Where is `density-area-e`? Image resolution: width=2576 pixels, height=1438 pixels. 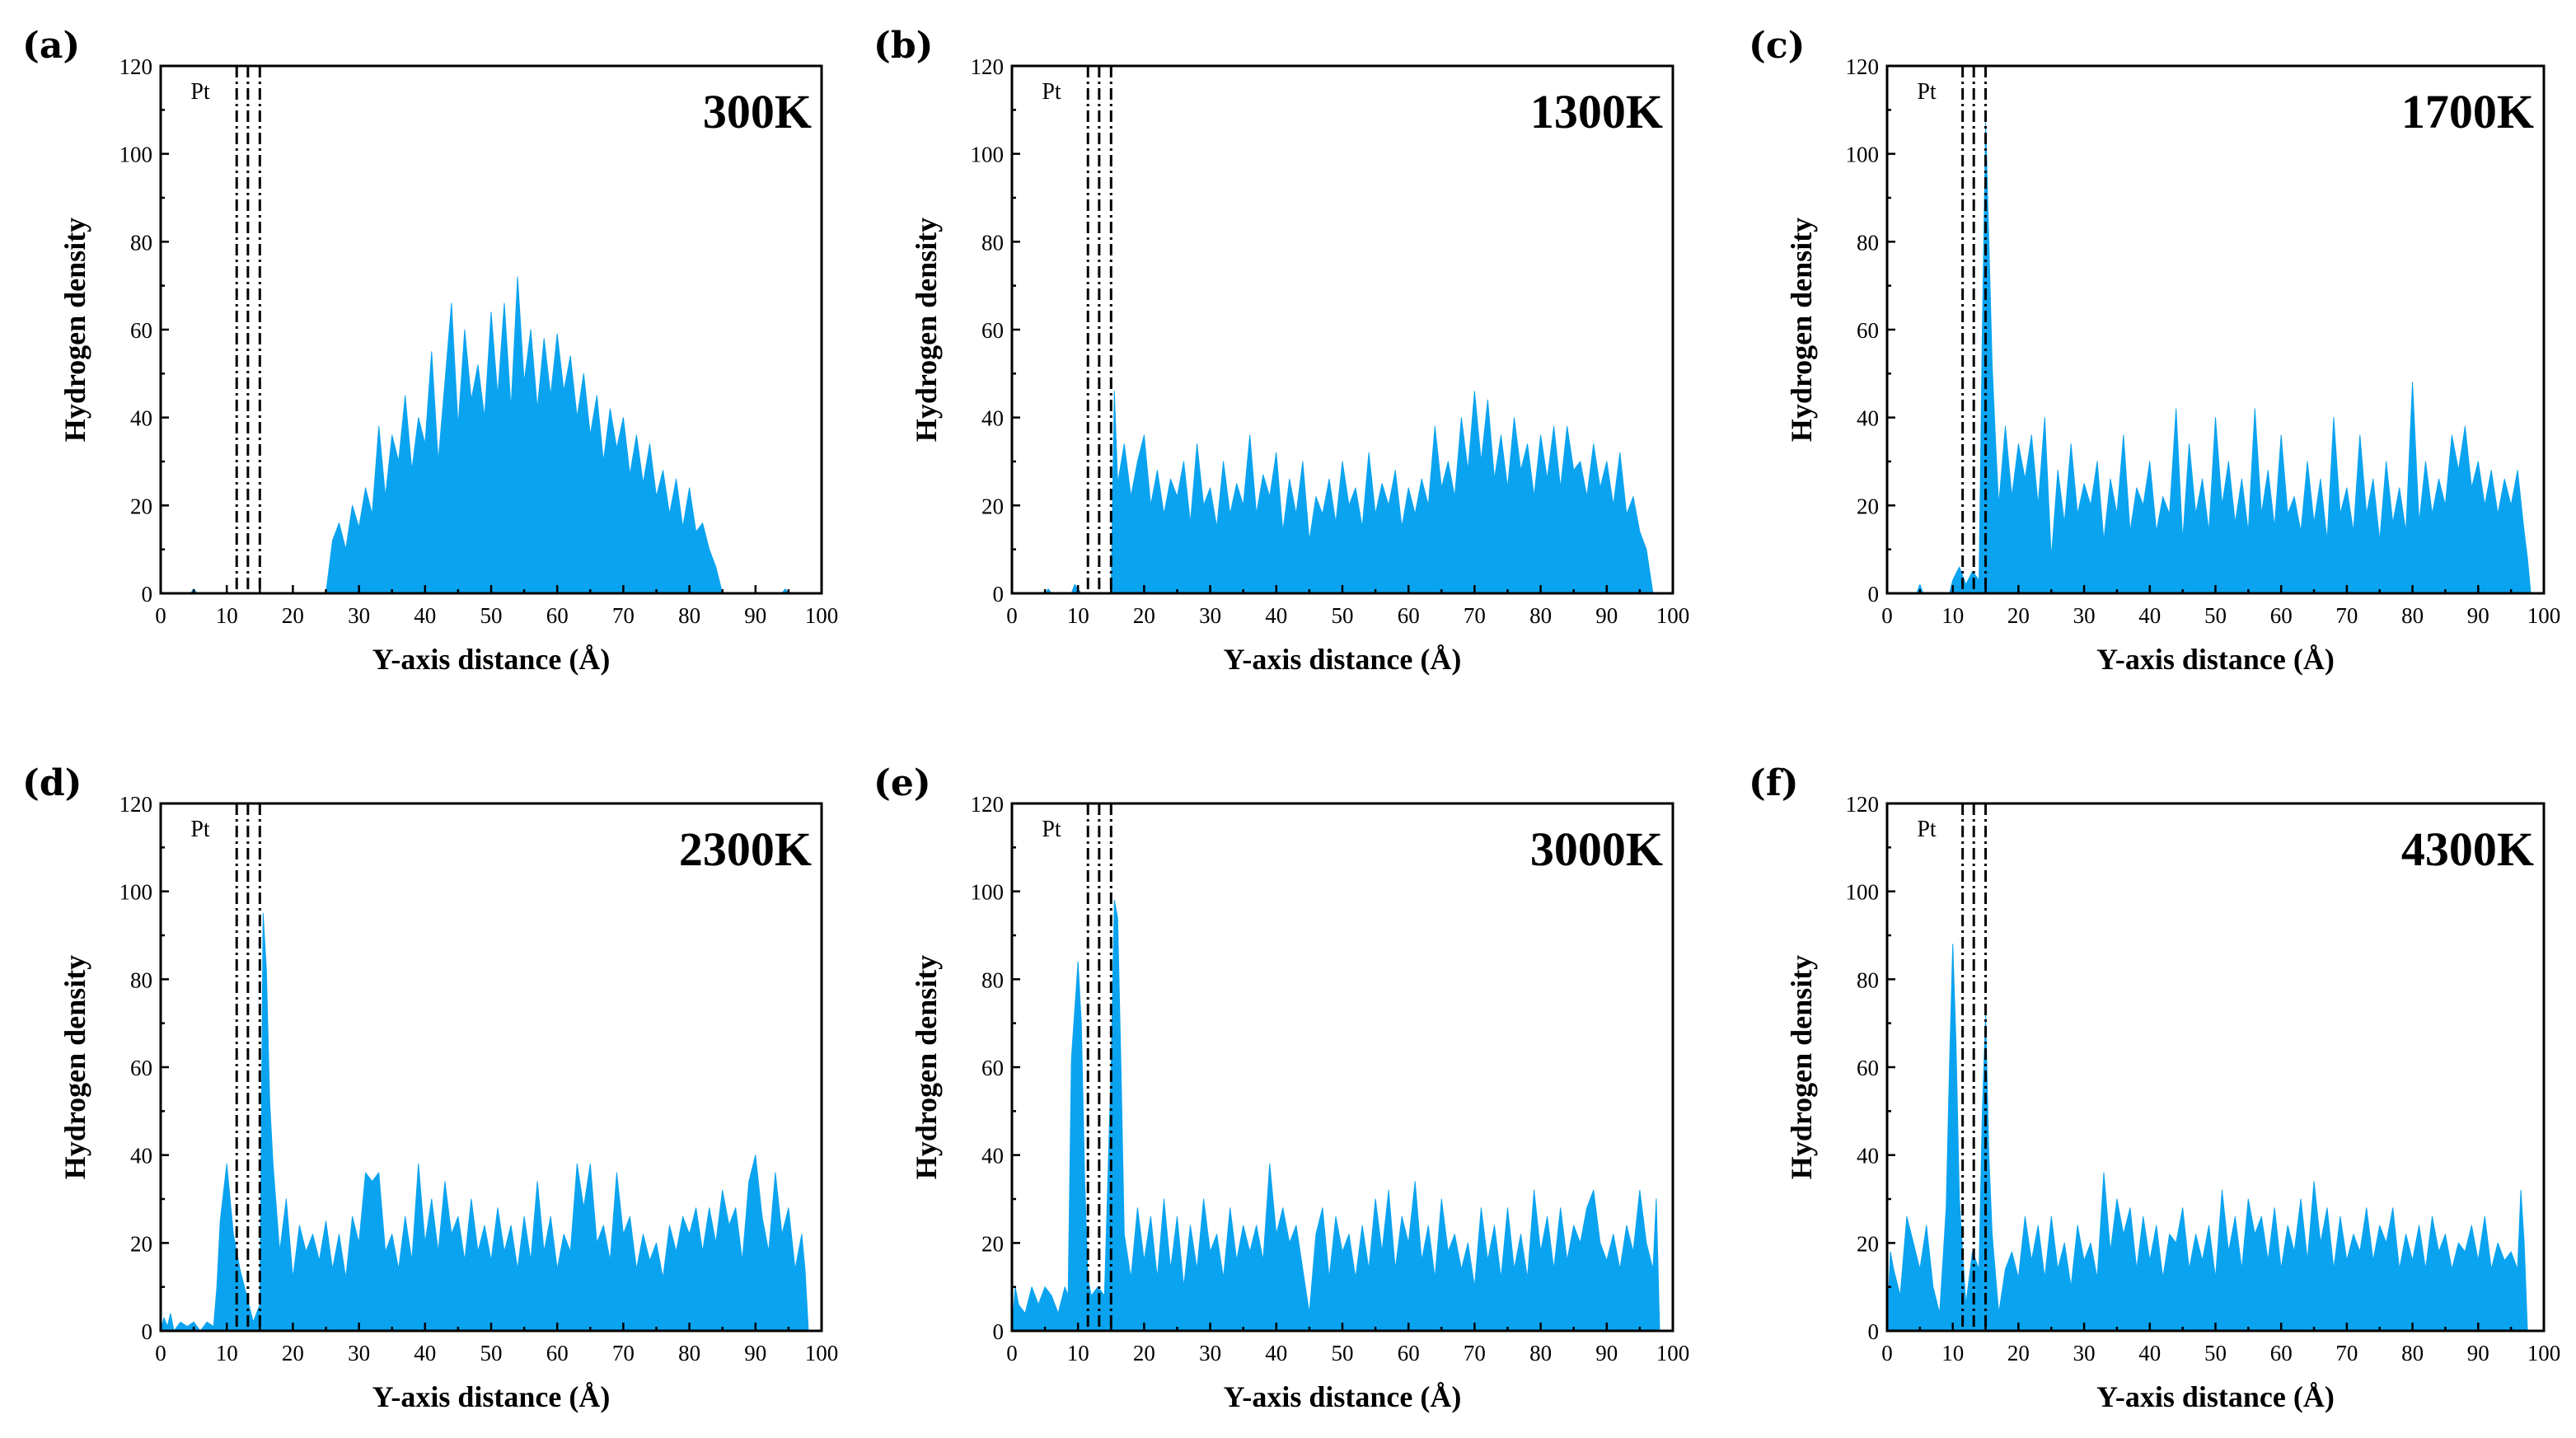
density-area-e is located at coordinates (1335, 1115).